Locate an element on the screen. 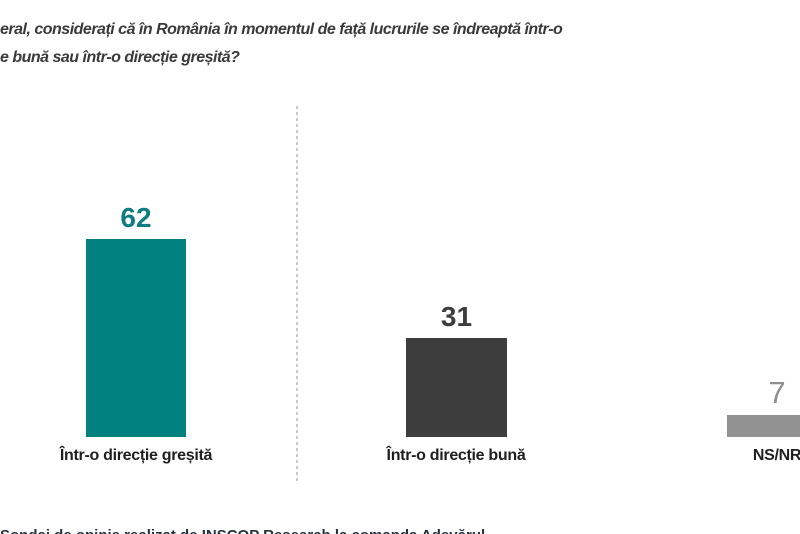 The height and width of the screenshot is (534, 800). bar-value-label: 31 is located at coordinates (456, 316).